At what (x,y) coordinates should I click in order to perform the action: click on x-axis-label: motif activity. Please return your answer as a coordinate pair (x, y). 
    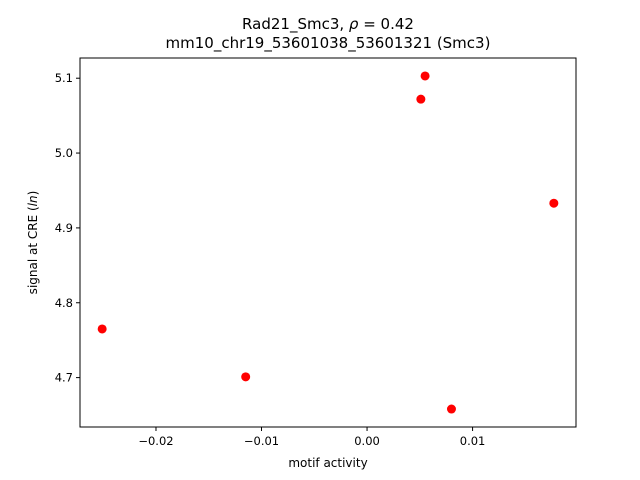
    Looking at the image, I should click on (327, 463).